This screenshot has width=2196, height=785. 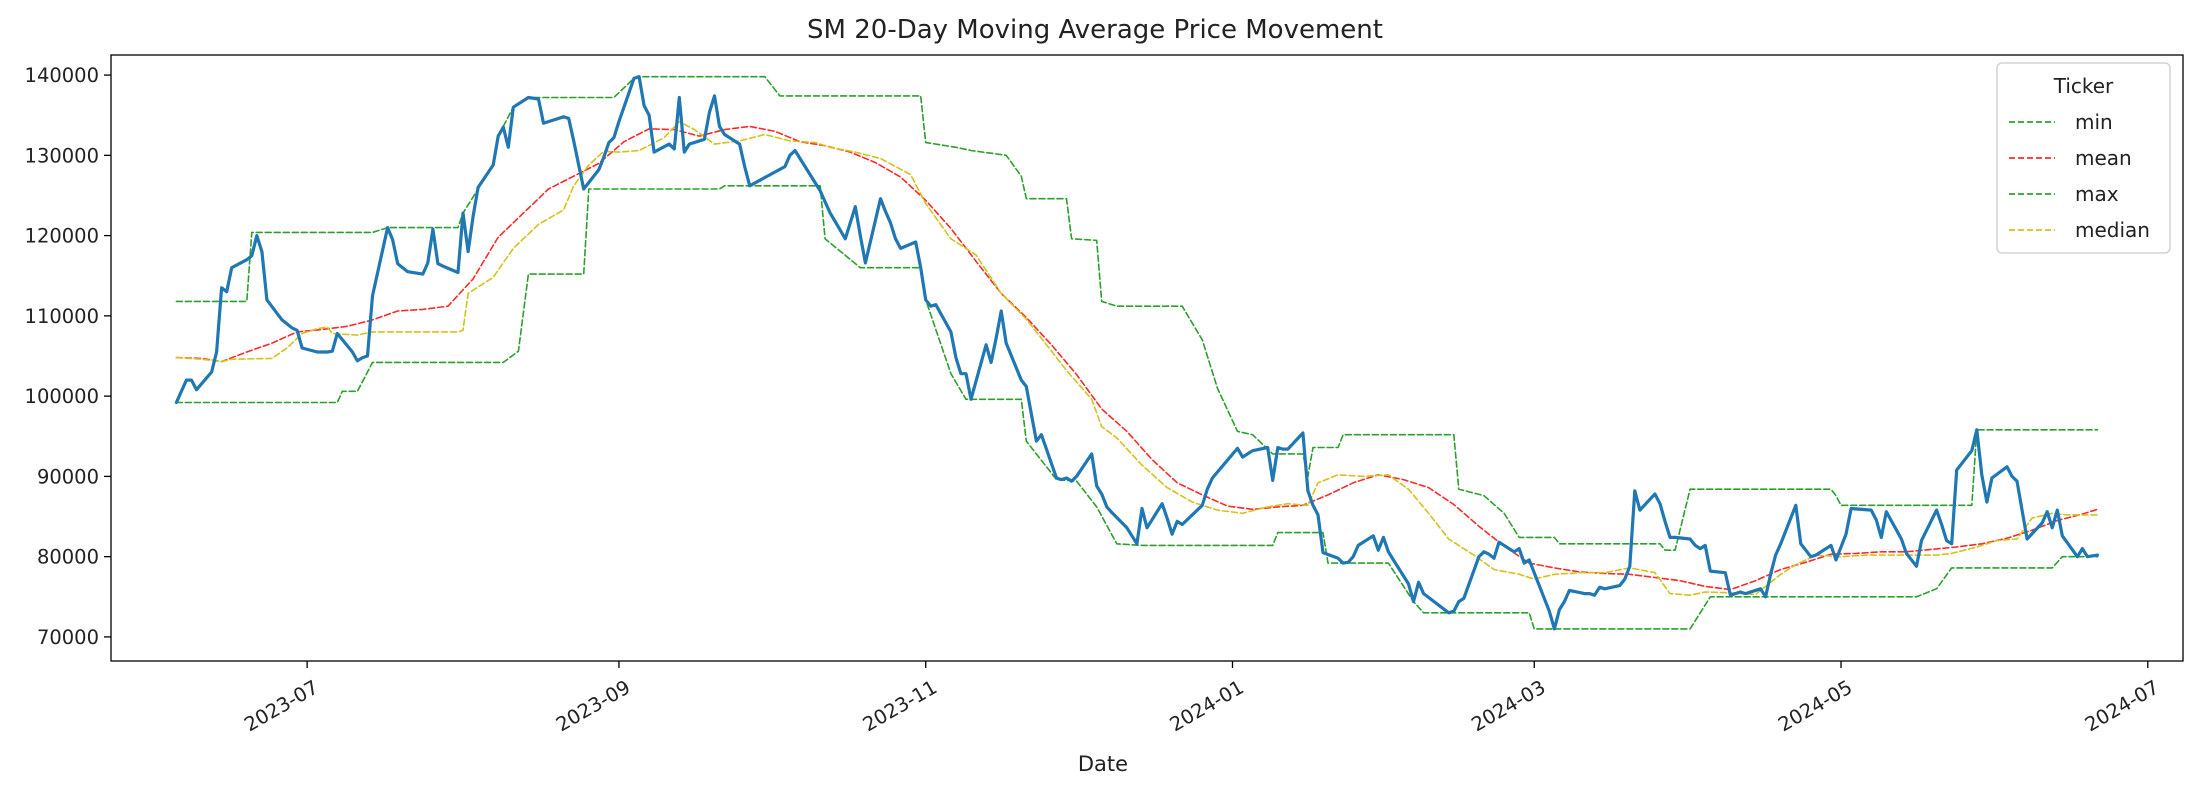 What do you see at coordinates (62, 155) in the screenshot?
I see `y-tick-label: 130000` at bounding box center [62, 155].